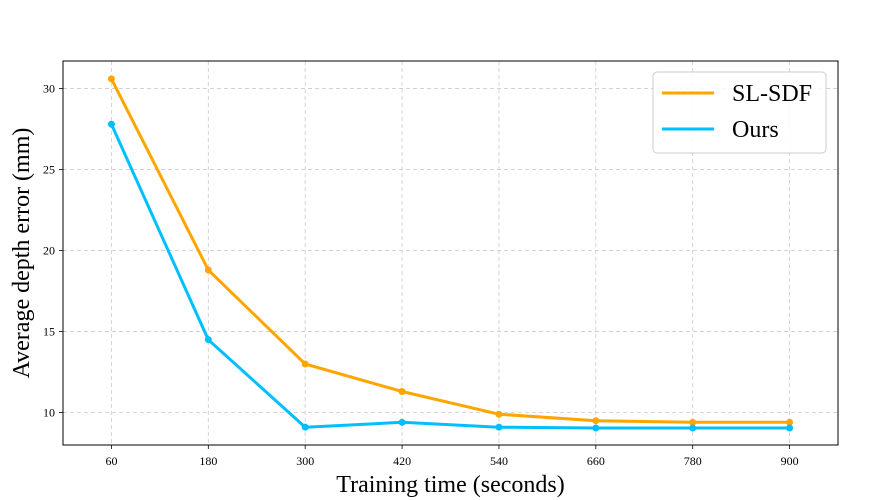 This screenshot has height=500, width=886. What do you see at coordinates (49, 89) in the screenshot?
I see `y-tick-label: 30` at bounding box center [49, 89].